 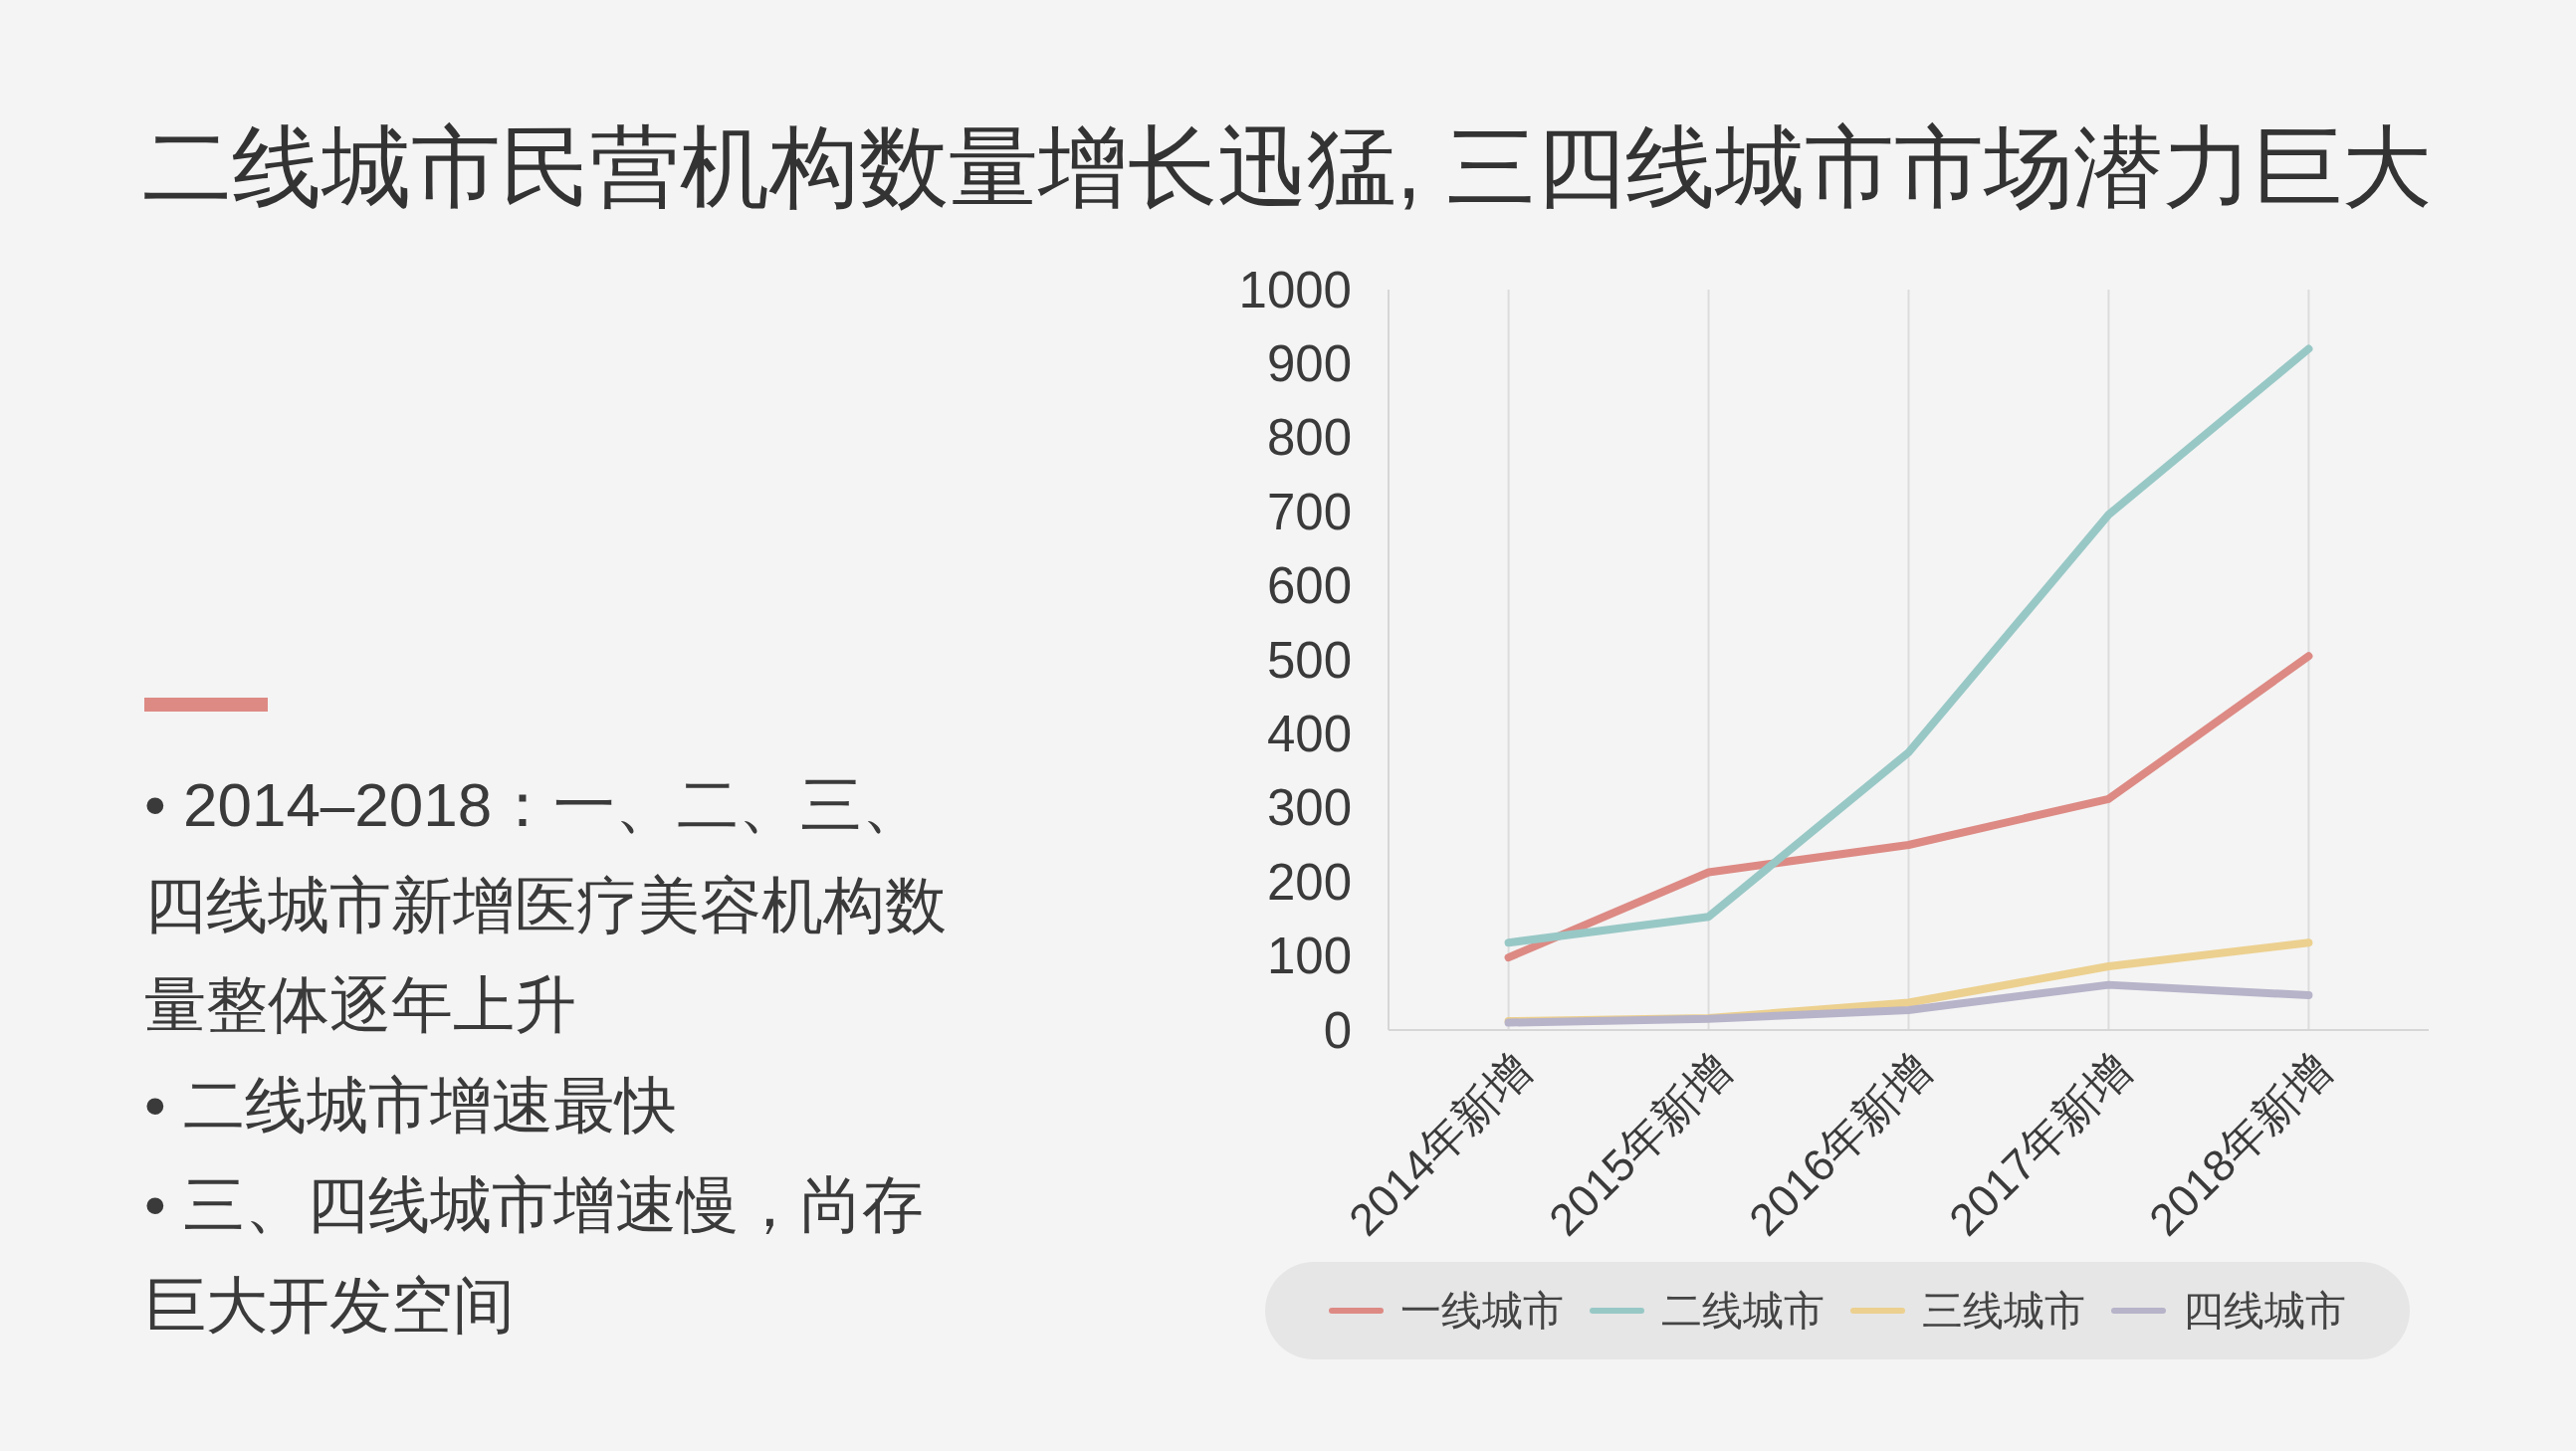 What do you see at coordinates (1482, 1311) in the screenshot?
I see `legend-label: 一线城市` at bounding box center [1482, 1311].